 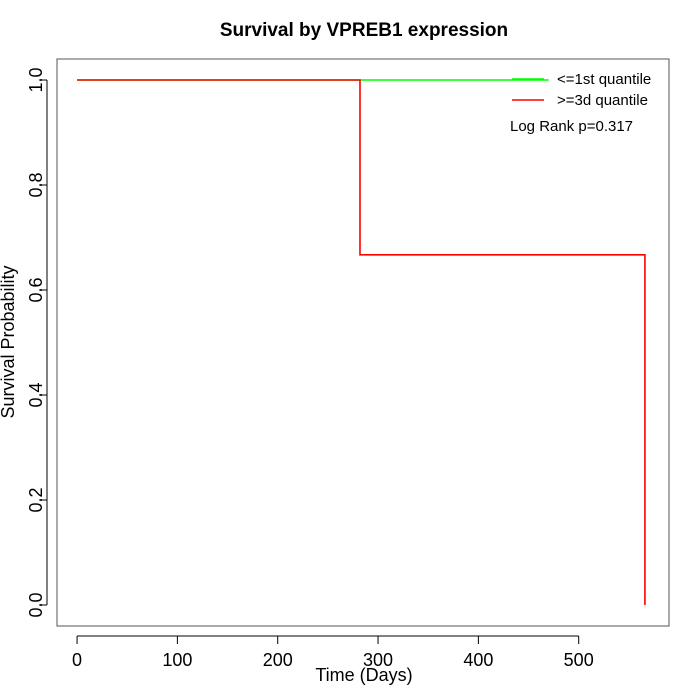 I want to click on y-tick-label: 1.0, so click(x=36, y=79).